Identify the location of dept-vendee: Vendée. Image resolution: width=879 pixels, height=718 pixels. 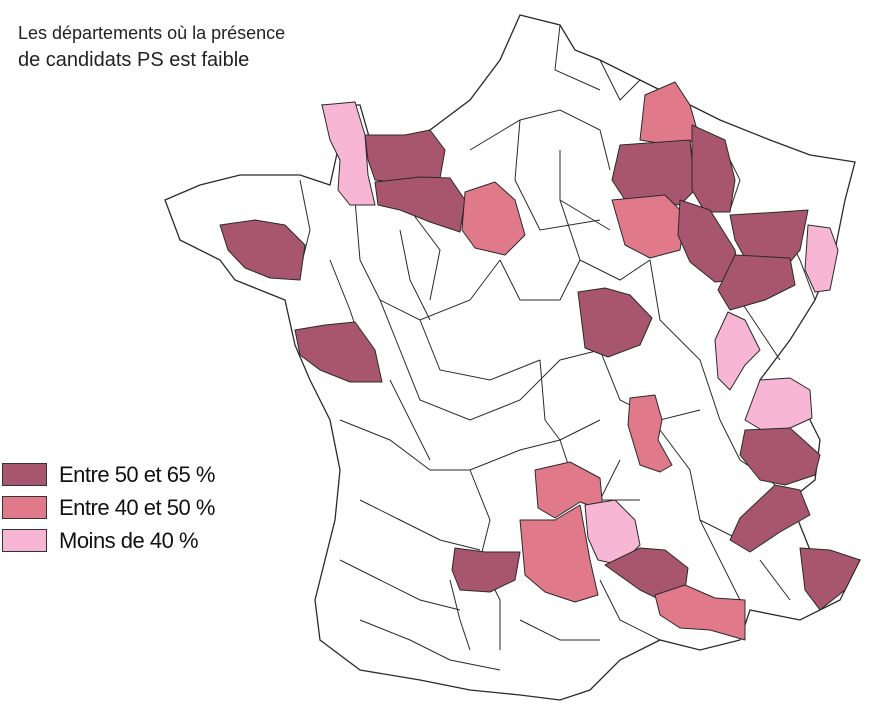
(338, 352).